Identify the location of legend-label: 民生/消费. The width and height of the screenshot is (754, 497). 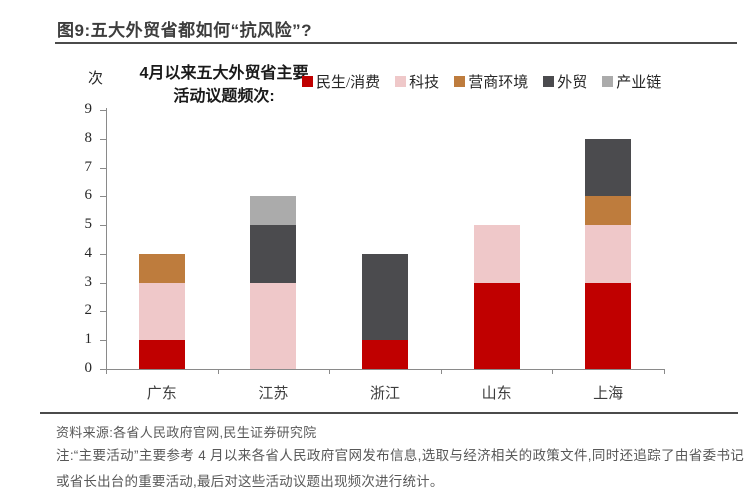
(348, 83).